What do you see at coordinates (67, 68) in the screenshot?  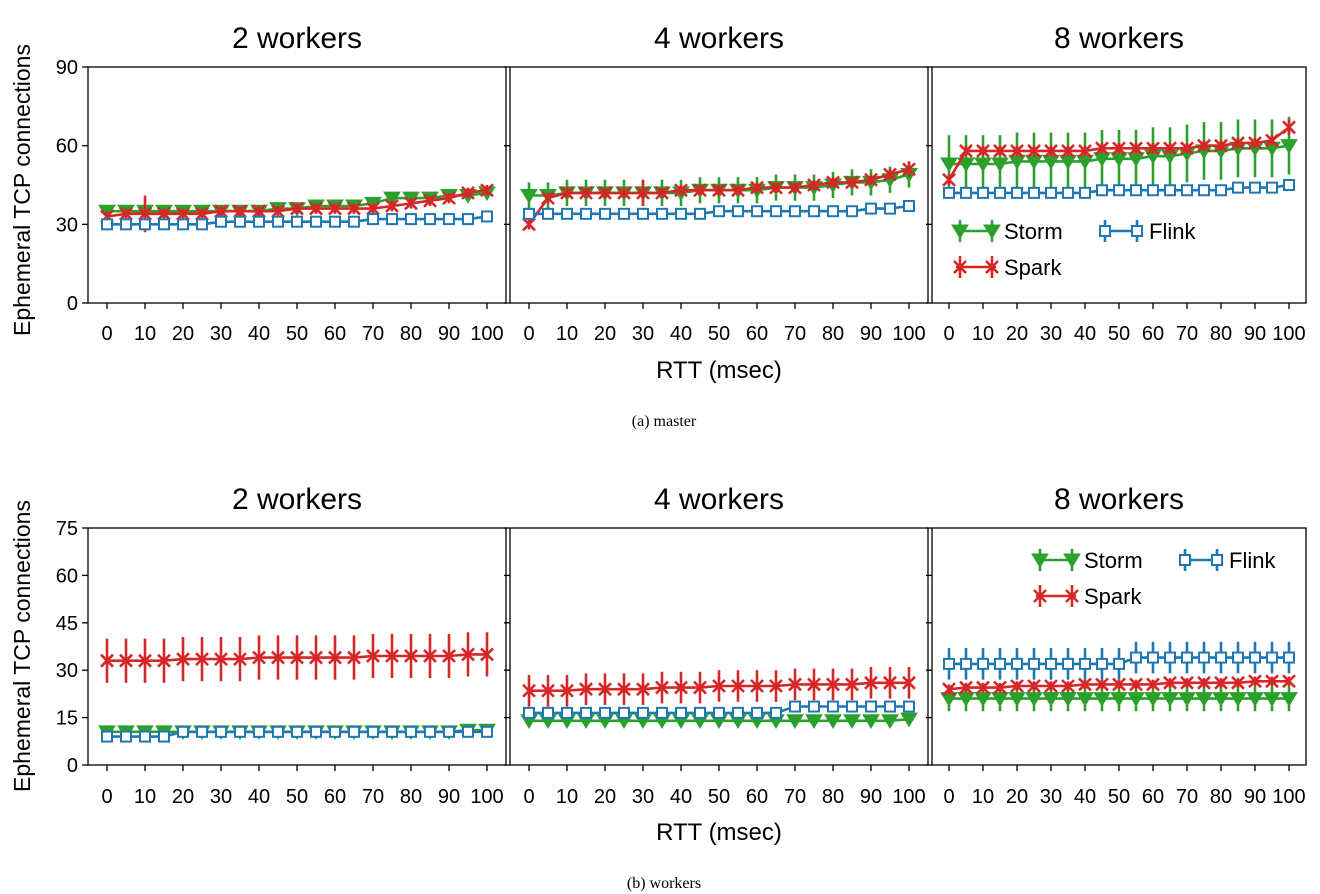 I see `y-tick-label: 90` at bounding box center [67, 68].